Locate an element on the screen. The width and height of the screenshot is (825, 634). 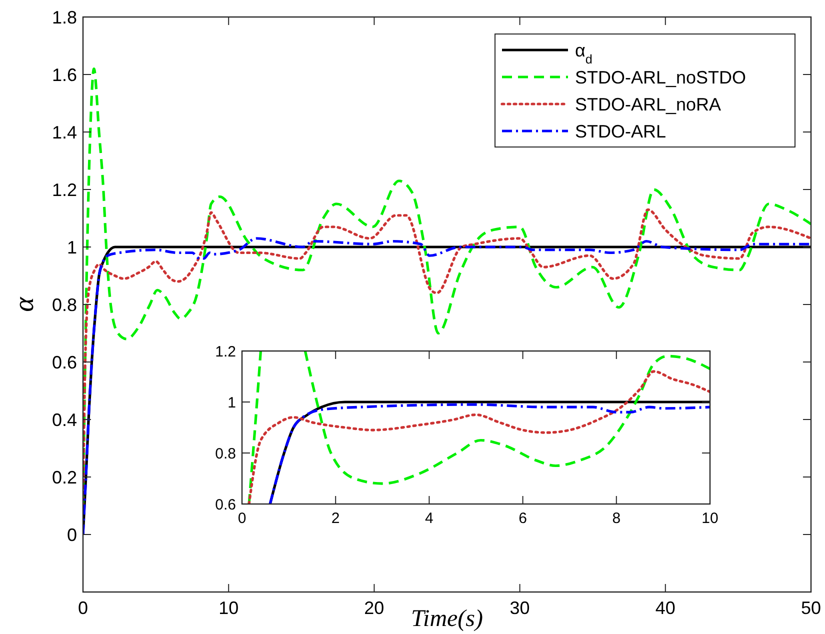
legend-label: STDO-ARL is located at coordinates (620, 131).